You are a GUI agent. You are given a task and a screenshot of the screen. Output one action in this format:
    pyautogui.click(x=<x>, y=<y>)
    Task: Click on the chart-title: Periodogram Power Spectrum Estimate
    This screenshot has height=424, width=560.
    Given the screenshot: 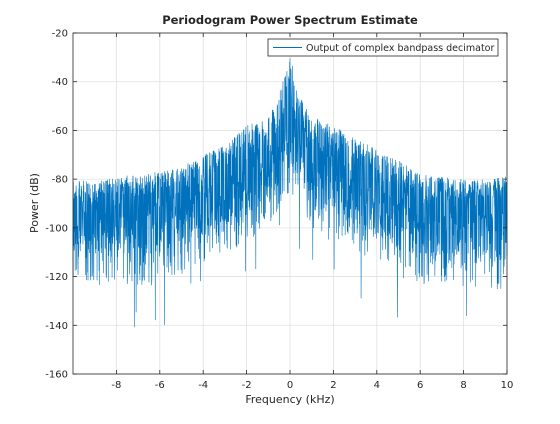 What is the action you would take?
    pyautogui.click(x=290, y=20)
    